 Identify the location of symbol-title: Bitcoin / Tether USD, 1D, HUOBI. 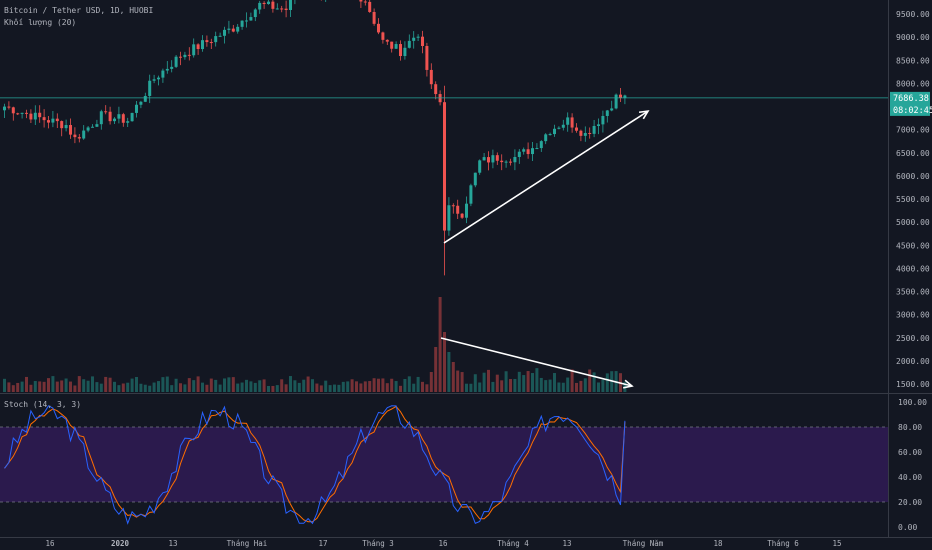
(79, 10).